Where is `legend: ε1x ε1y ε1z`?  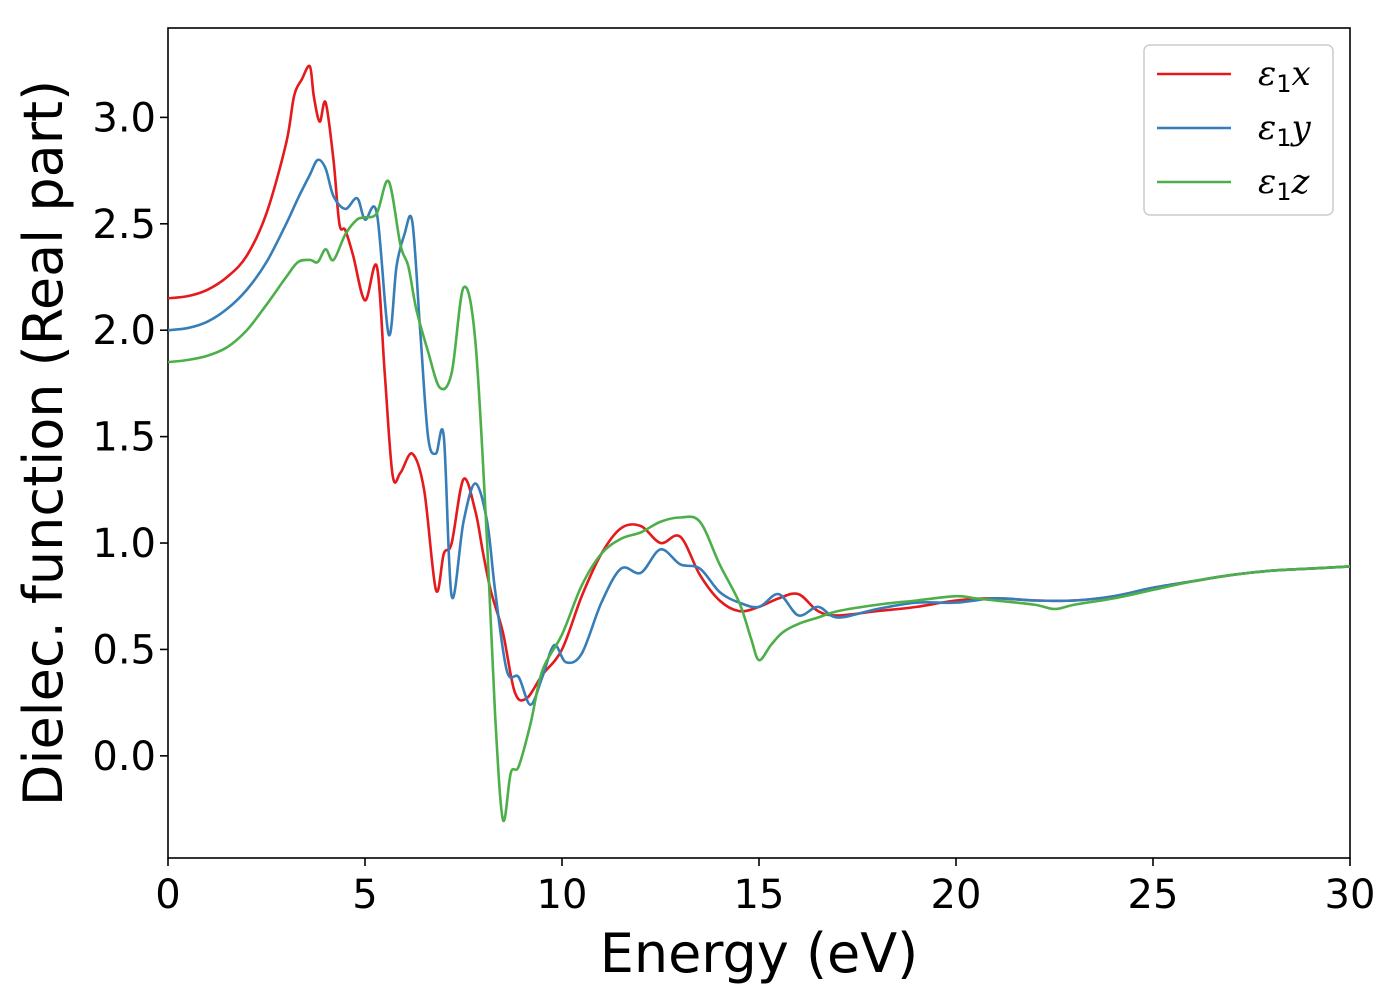
legend: ε1x ε1y ε1z is located at coordinates (1238, 130).